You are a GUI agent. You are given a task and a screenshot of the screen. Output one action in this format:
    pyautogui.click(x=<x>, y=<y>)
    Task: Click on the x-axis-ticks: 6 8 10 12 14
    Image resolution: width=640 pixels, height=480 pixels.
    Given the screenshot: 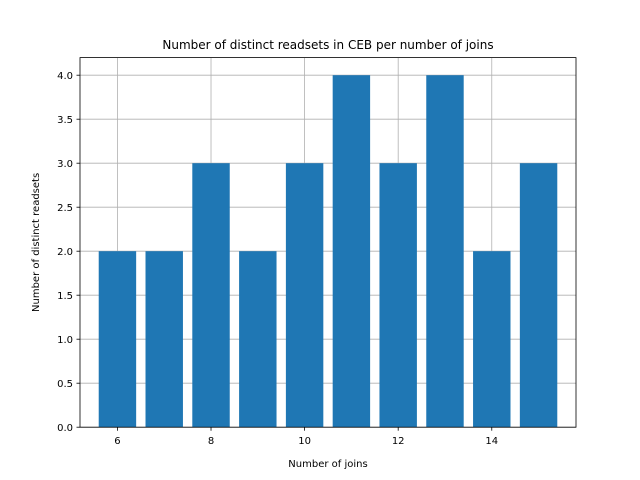 What is the action you would take?
    pyautogui.click(x=306, y=437)
    